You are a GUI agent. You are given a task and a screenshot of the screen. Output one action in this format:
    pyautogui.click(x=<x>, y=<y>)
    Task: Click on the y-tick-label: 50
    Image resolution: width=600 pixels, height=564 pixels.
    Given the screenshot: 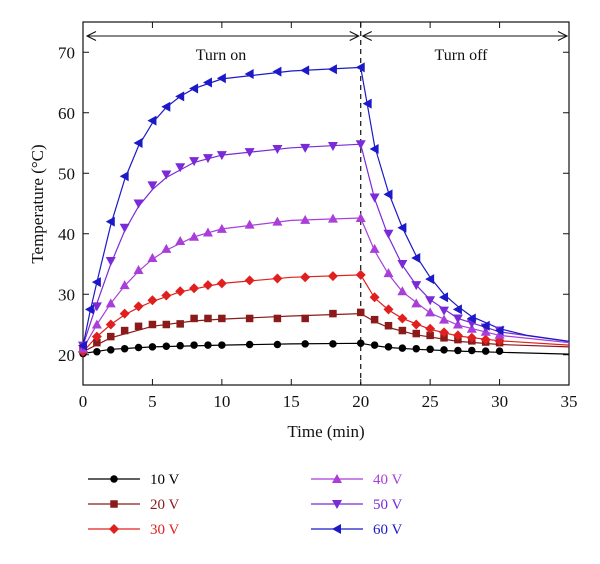 What is the action you would take?
    pyautogui.click(x=66, y=173)
    